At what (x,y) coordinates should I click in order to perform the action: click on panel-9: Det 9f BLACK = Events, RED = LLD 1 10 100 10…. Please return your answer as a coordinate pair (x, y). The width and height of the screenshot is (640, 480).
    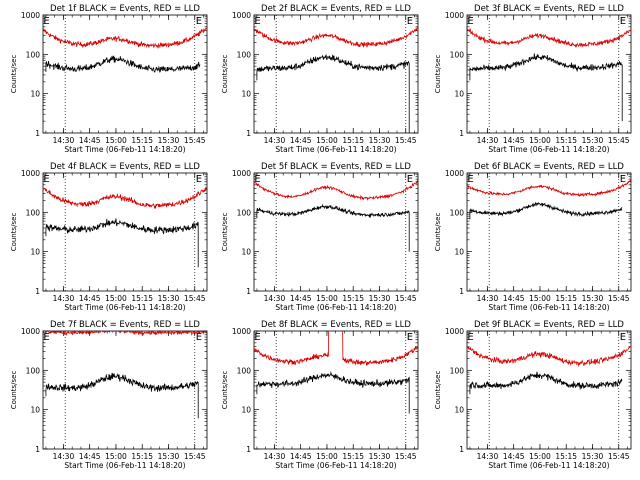
    Looking at the image, I should click on (533, 395).